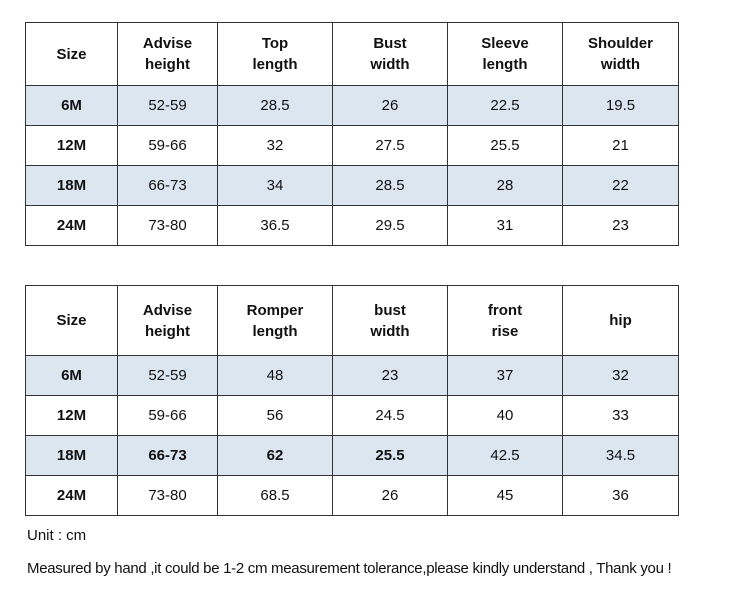  I want to click on data-cell: 36.5, so click(275, 225).